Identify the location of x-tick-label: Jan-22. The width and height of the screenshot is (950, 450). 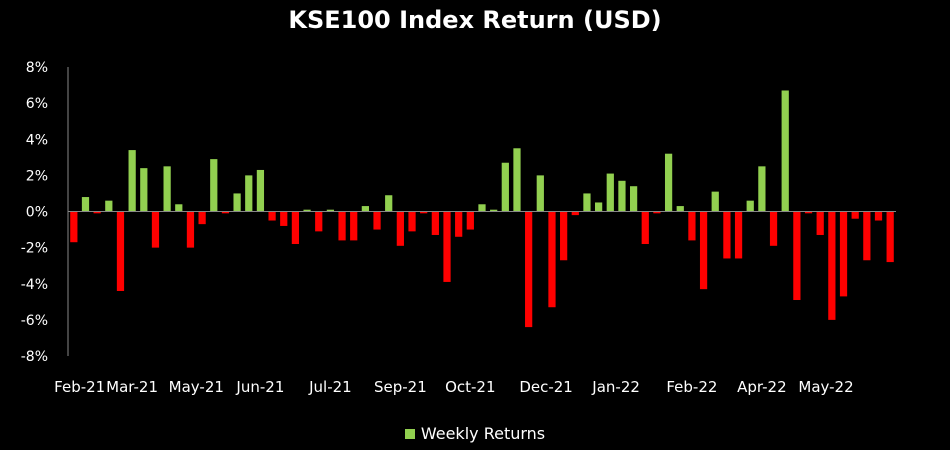
(615, 387).